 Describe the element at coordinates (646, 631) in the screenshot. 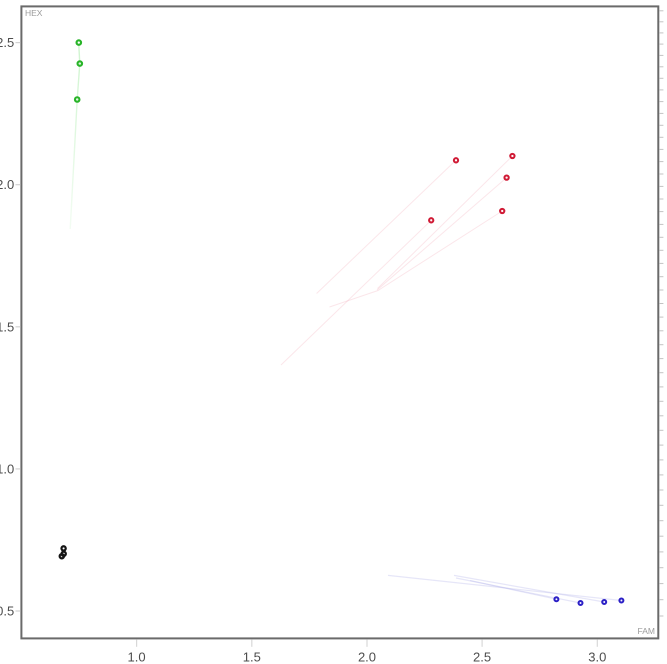

I see `svg-text: FAM` at that location.